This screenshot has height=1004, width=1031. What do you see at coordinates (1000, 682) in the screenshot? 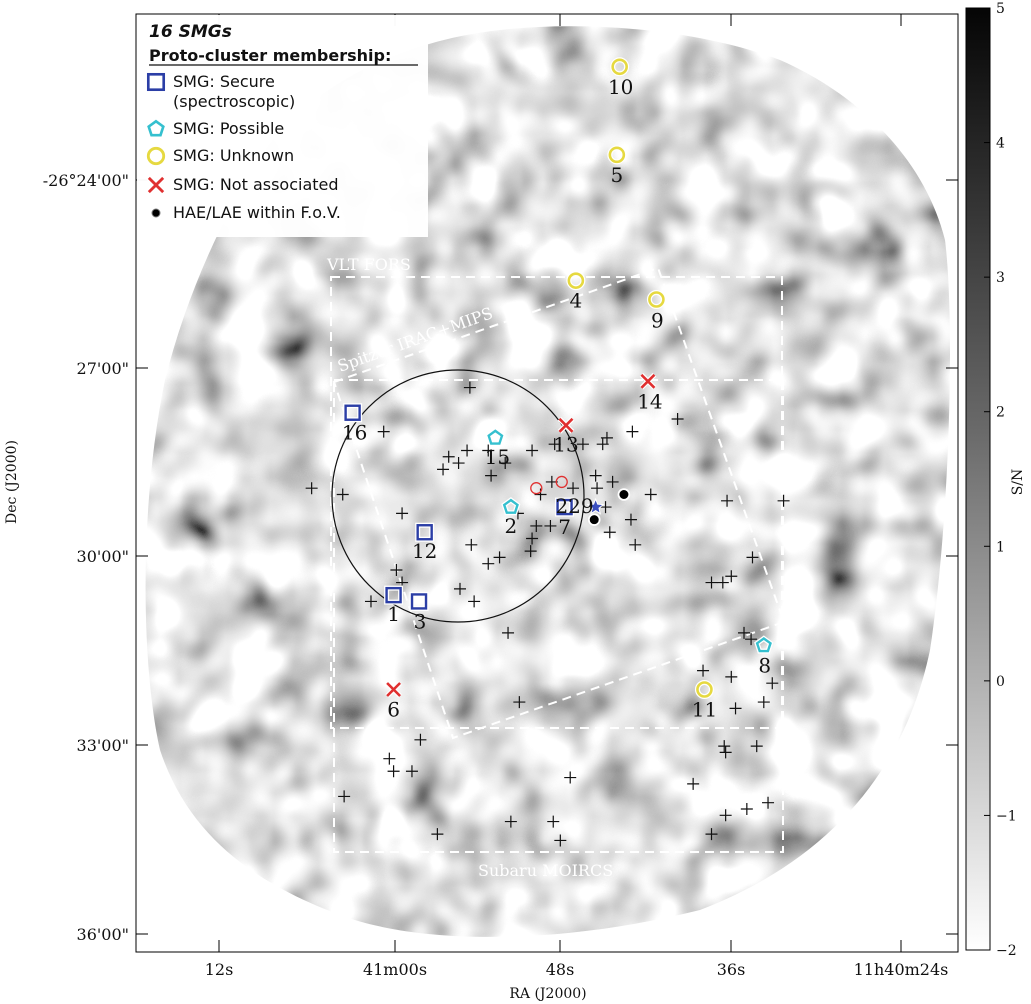
I see `colorbar-tick-label: 0` at bounding box center [1000, 682].